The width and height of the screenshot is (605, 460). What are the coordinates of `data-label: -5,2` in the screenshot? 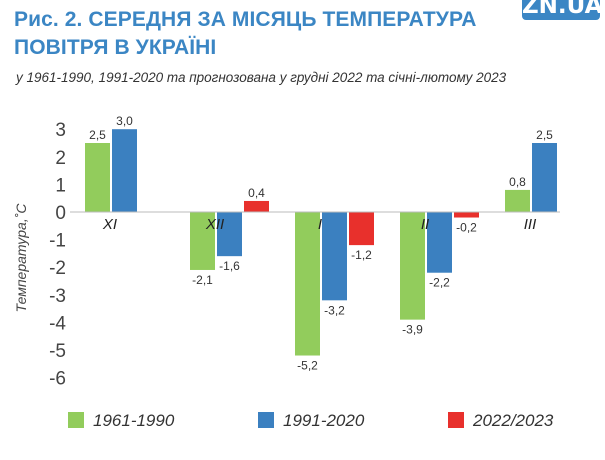 It's located at (307, 366).